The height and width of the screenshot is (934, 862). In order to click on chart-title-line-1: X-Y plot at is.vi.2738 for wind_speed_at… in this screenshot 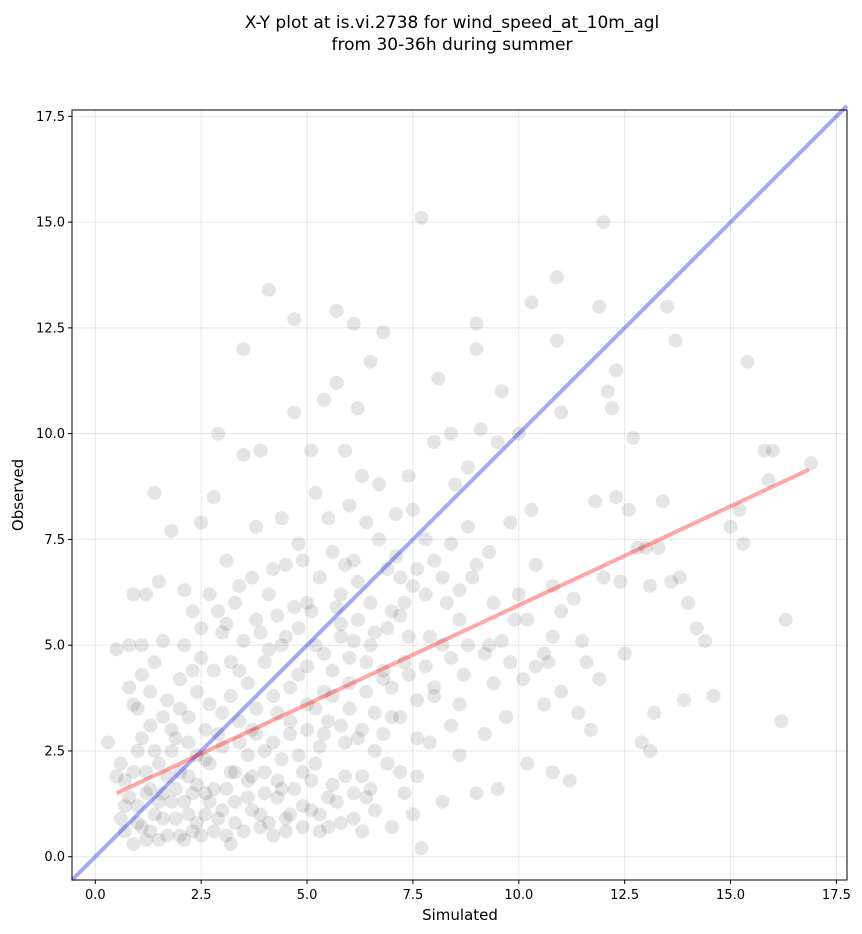, I will do `click(452, 23)`.